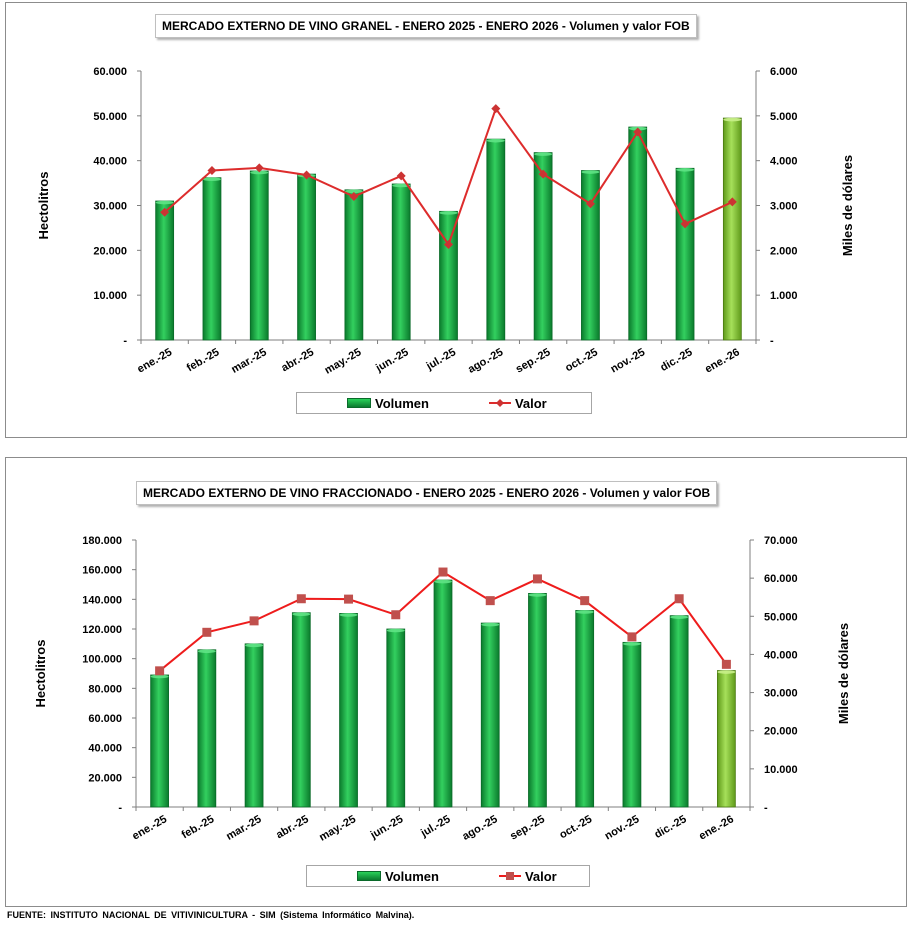 This screenshot has height=930, width=908. What do you see at coordinates (292, 827) in the screenshot?
I see `x-tick-label: abr.-25` at bounding box center [292, 827].